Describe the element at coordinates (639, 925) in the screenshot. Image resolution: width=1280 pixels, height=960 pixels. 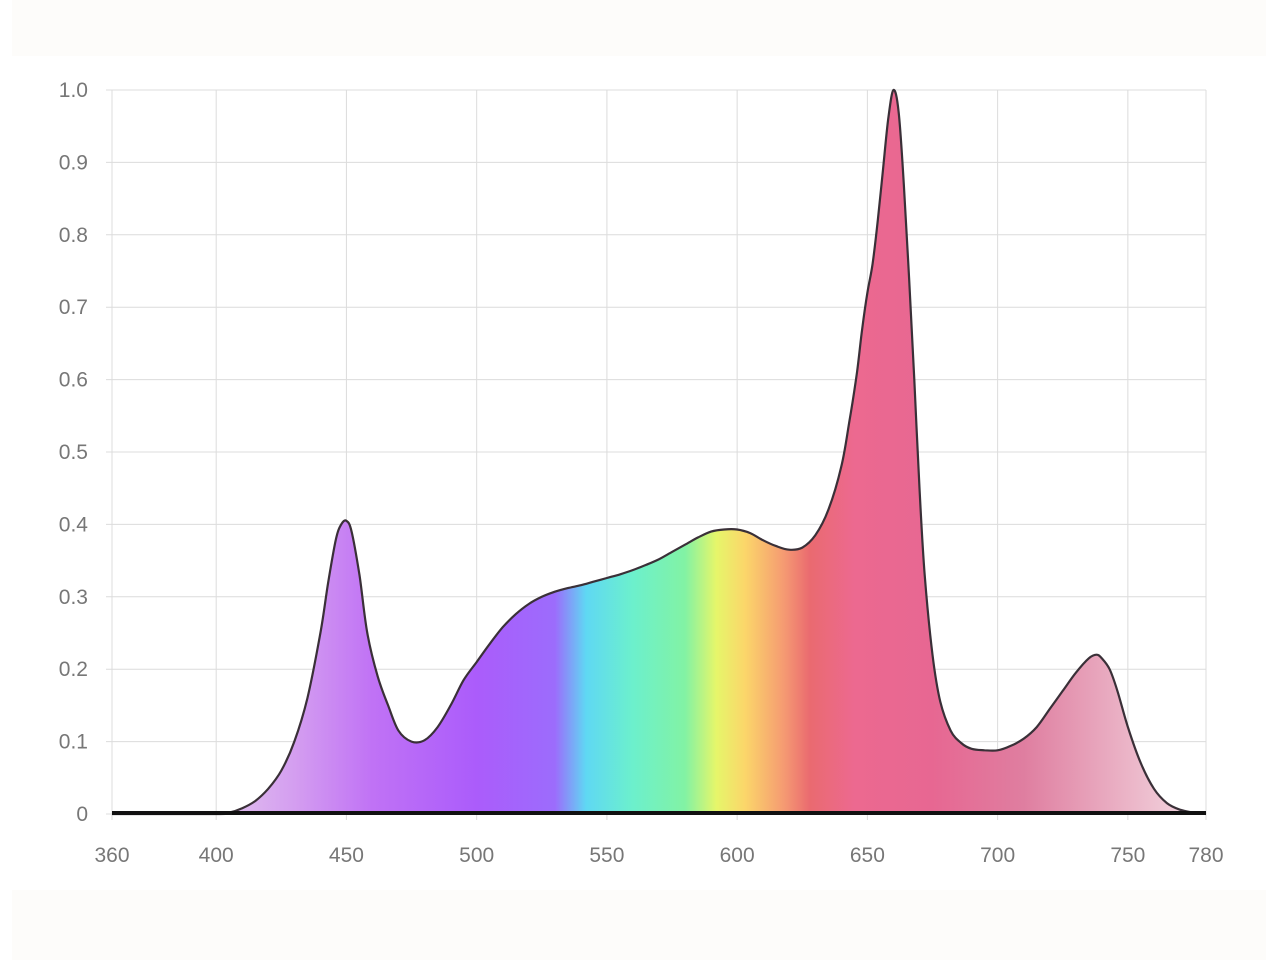
I see `bottom-band` at that location.